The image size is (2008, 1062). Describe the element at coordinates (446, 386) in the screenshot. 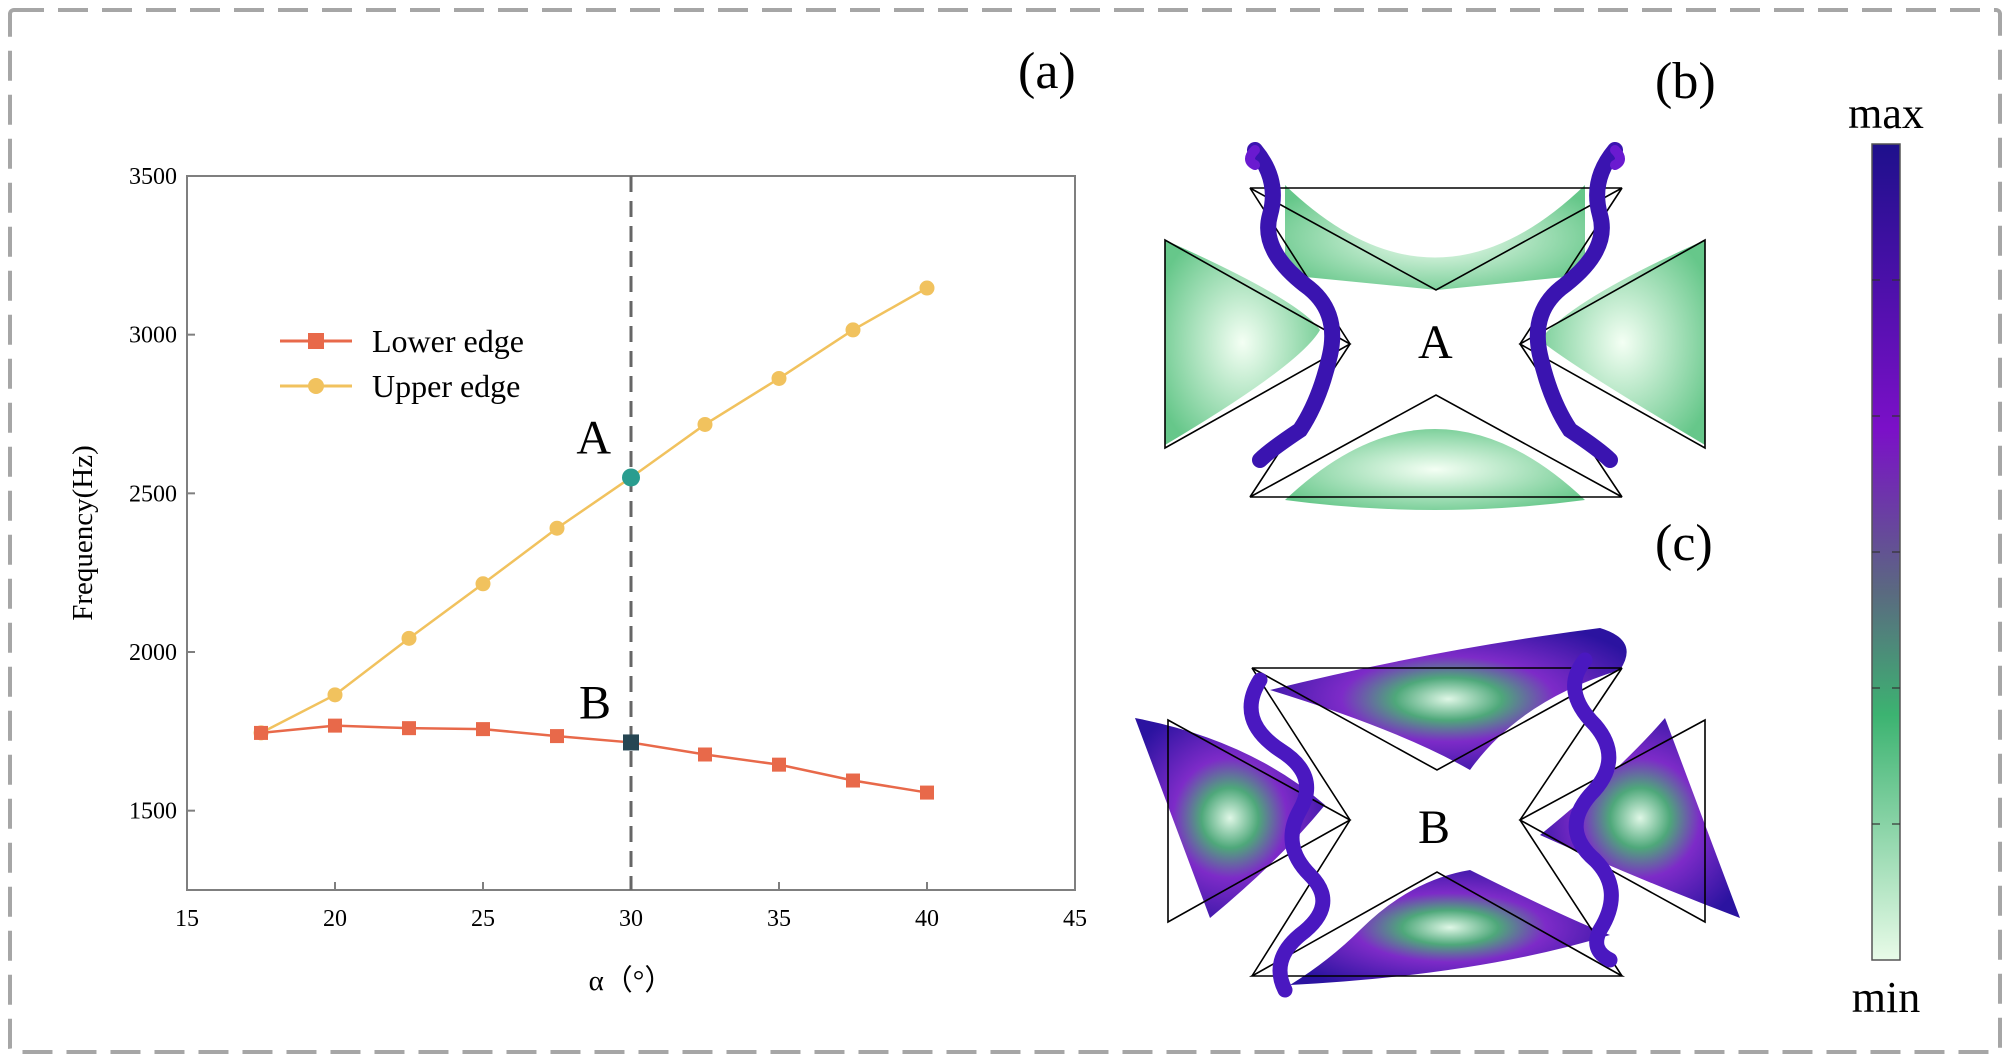

I see `legend-label-upper: Upper edge` at that location.